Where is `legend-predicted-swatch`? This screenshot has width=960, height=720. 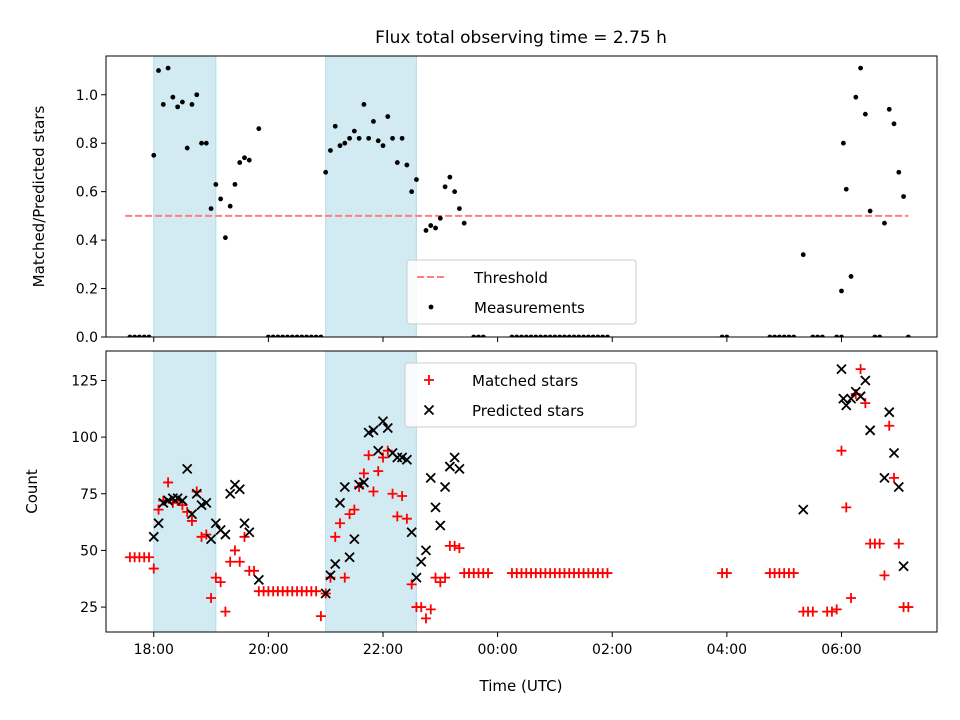 legend-predicted-swatch is located at coordinates (429, 410).